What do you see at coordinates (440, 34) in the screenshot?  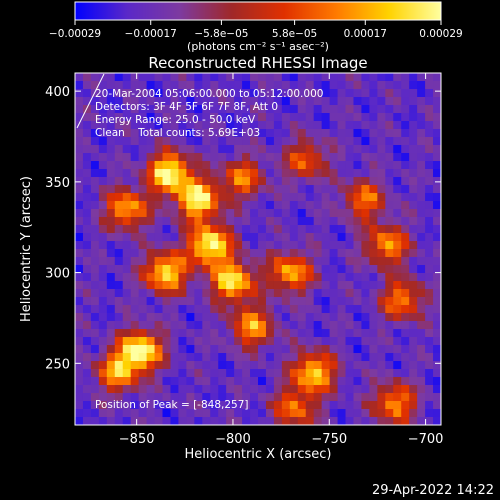 I see `colorbar-tick-label: 0.00029` at bounding box center [440, 34].